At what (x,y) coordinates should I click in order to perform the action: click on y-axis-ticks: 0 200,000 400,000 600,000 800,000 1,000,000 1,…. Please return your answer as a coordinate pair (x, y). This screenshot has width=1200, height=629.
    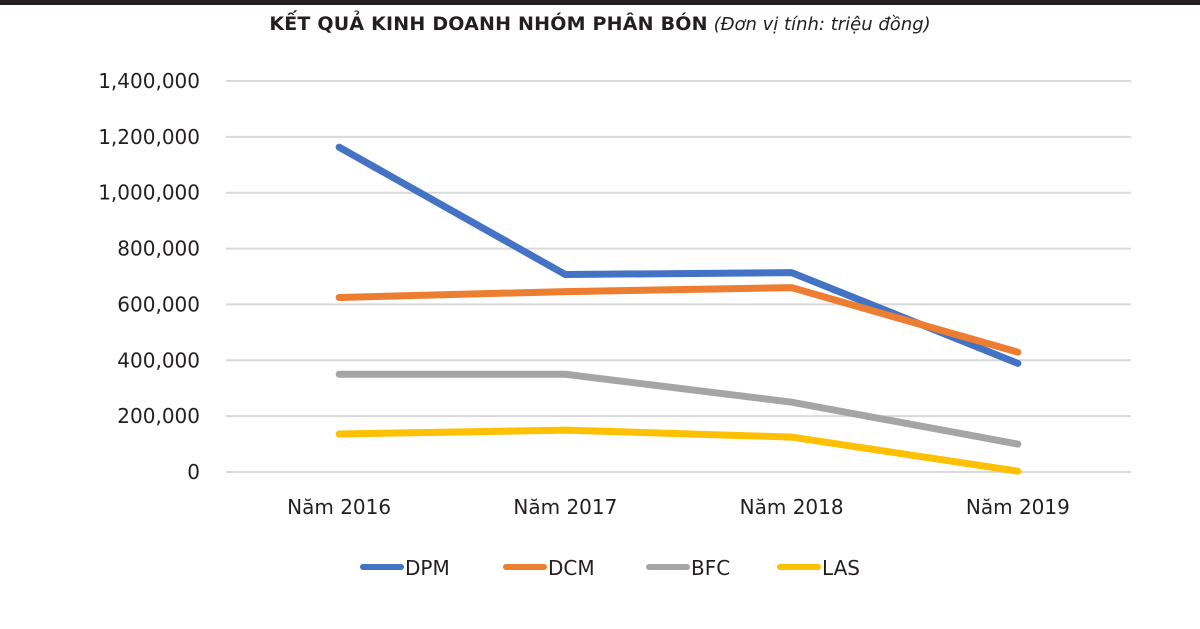
    Looking at the image, I should click on (149, 276).